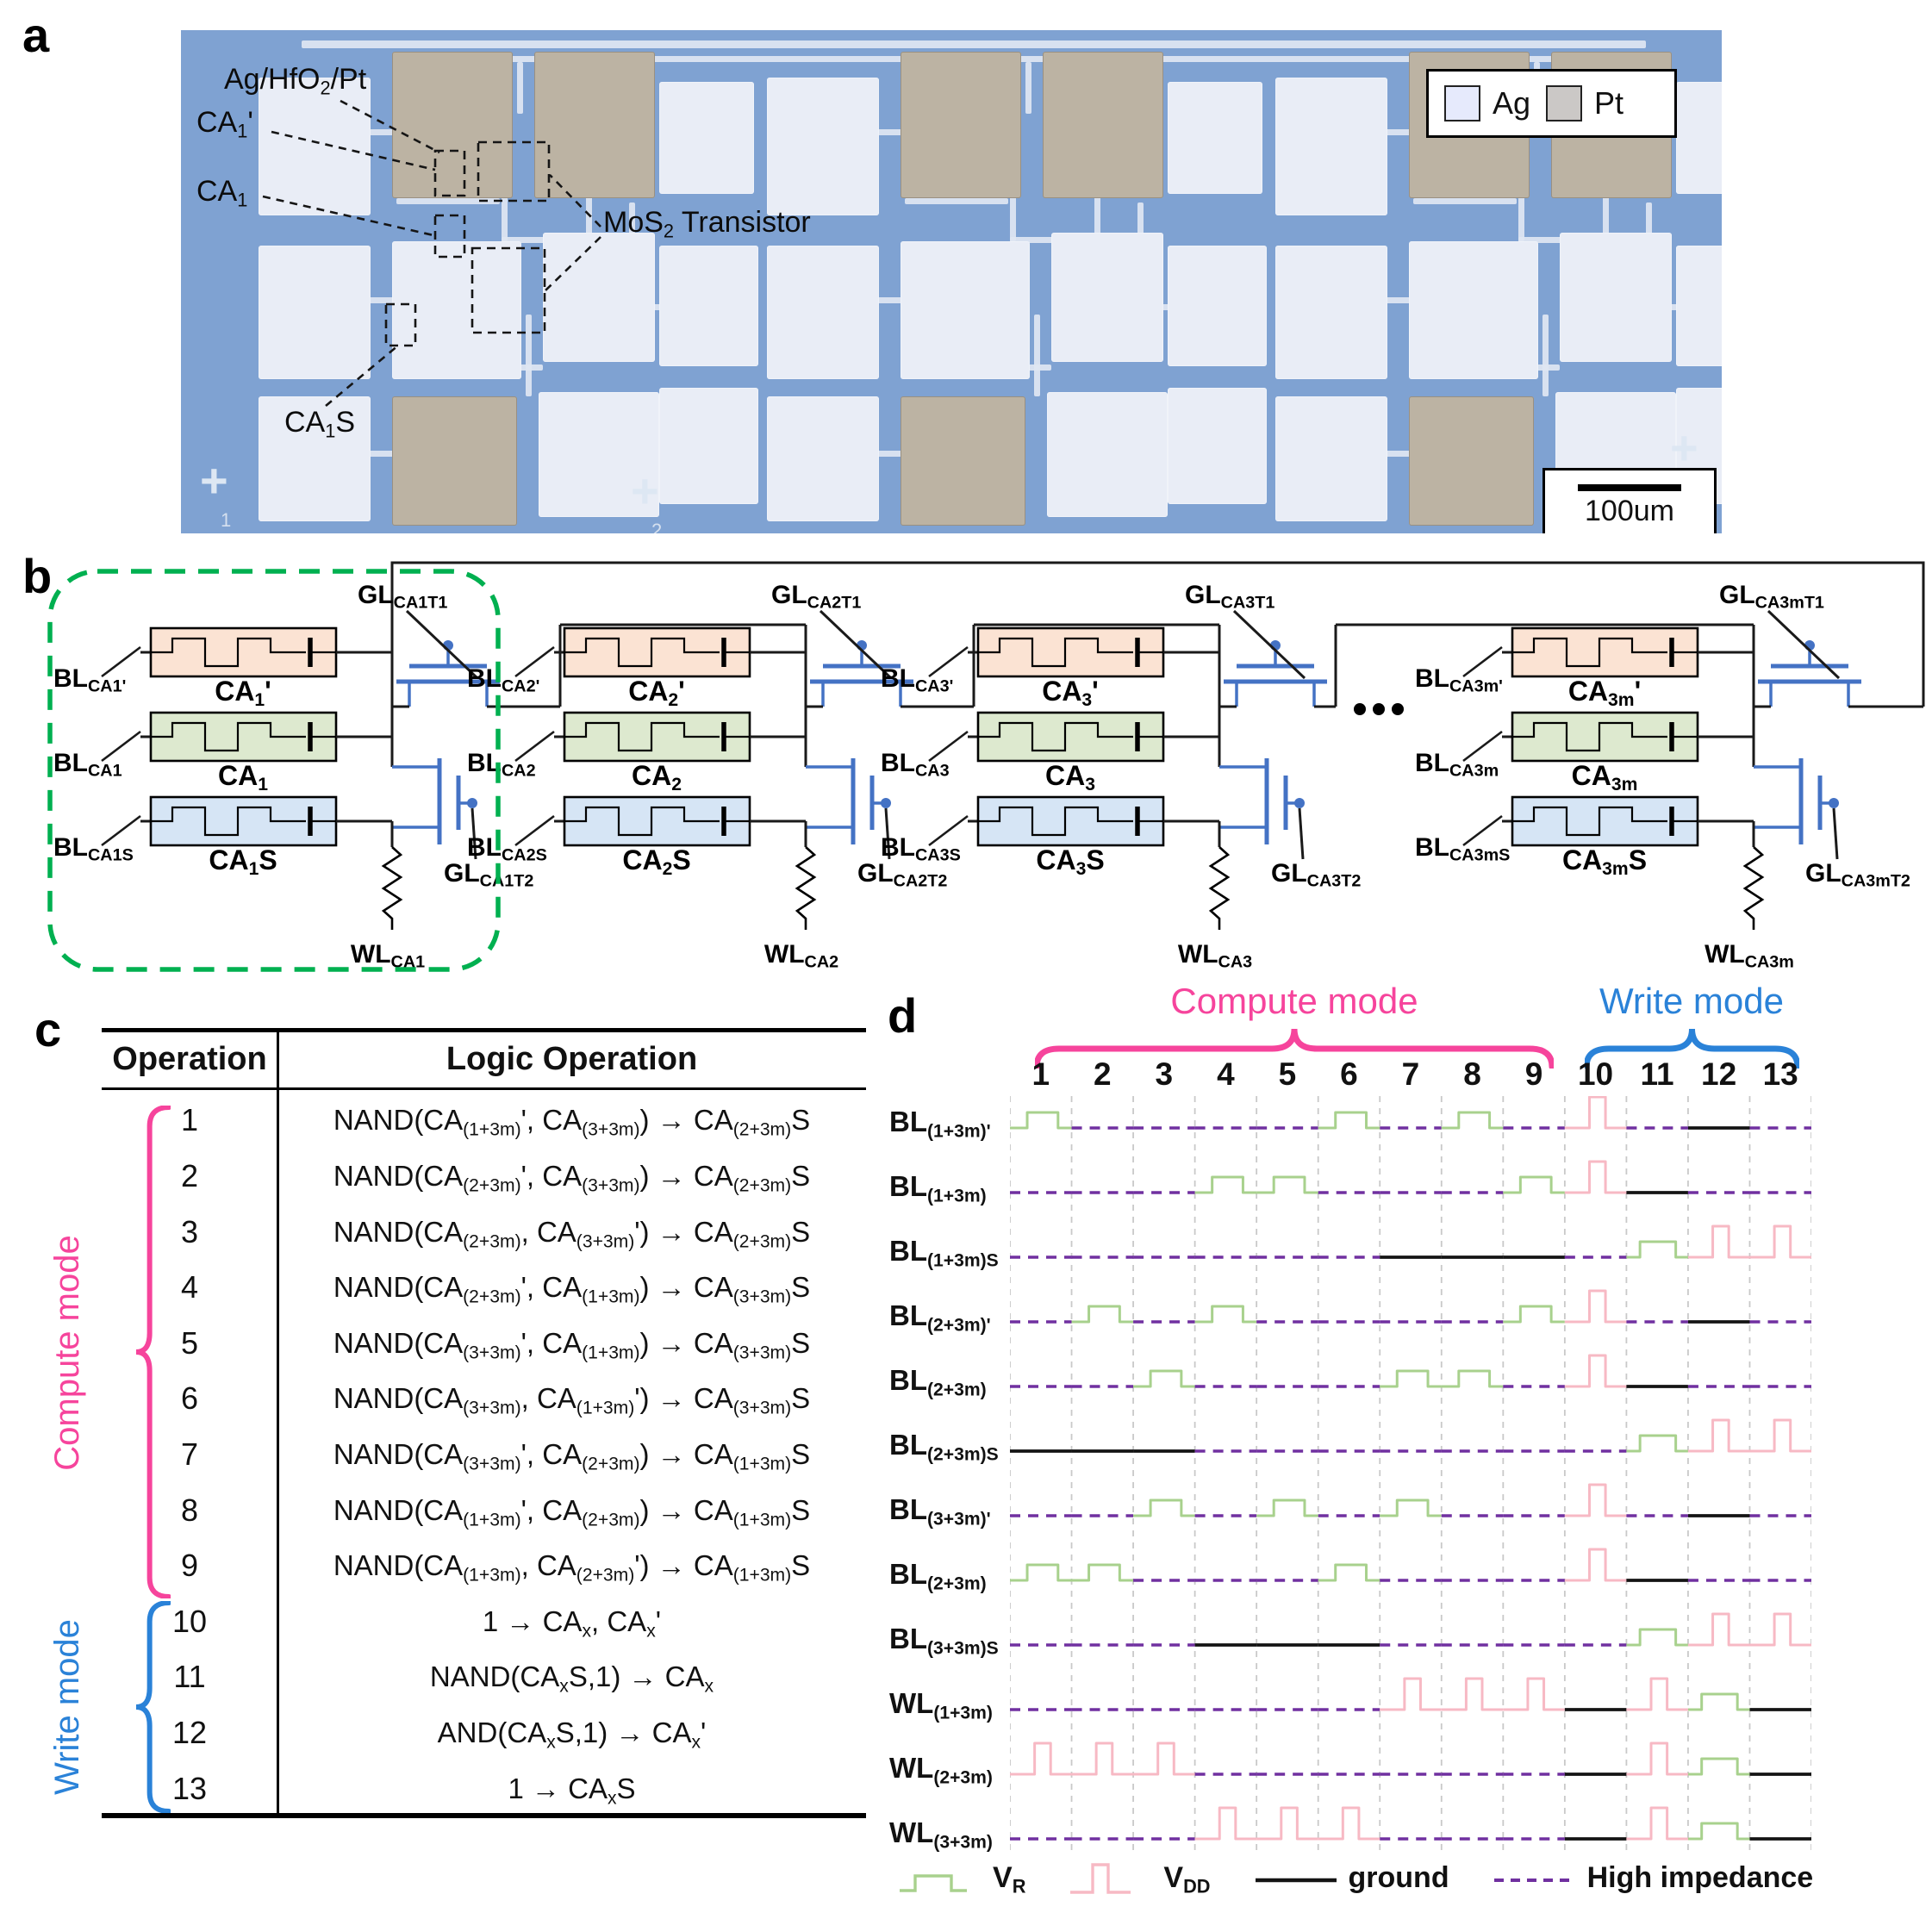 The width and height of the screenshot is (1932, 1919). I want to click on table-bottom-border, so click(484, 1816).